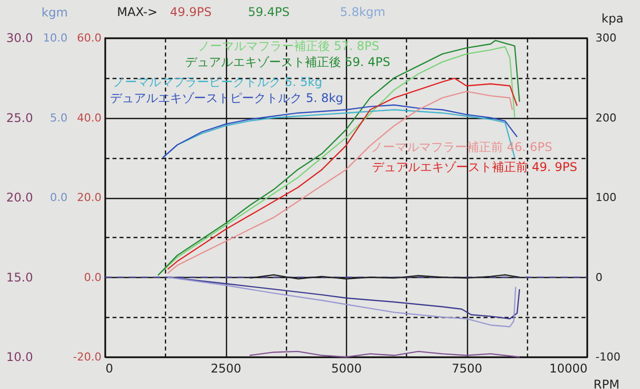 This screenshot has height=389, width=640. What do you see at coordinates (606, 38) in the screenshot?
I see `y2-tick-label: 300` at bounding box center [606, 38].